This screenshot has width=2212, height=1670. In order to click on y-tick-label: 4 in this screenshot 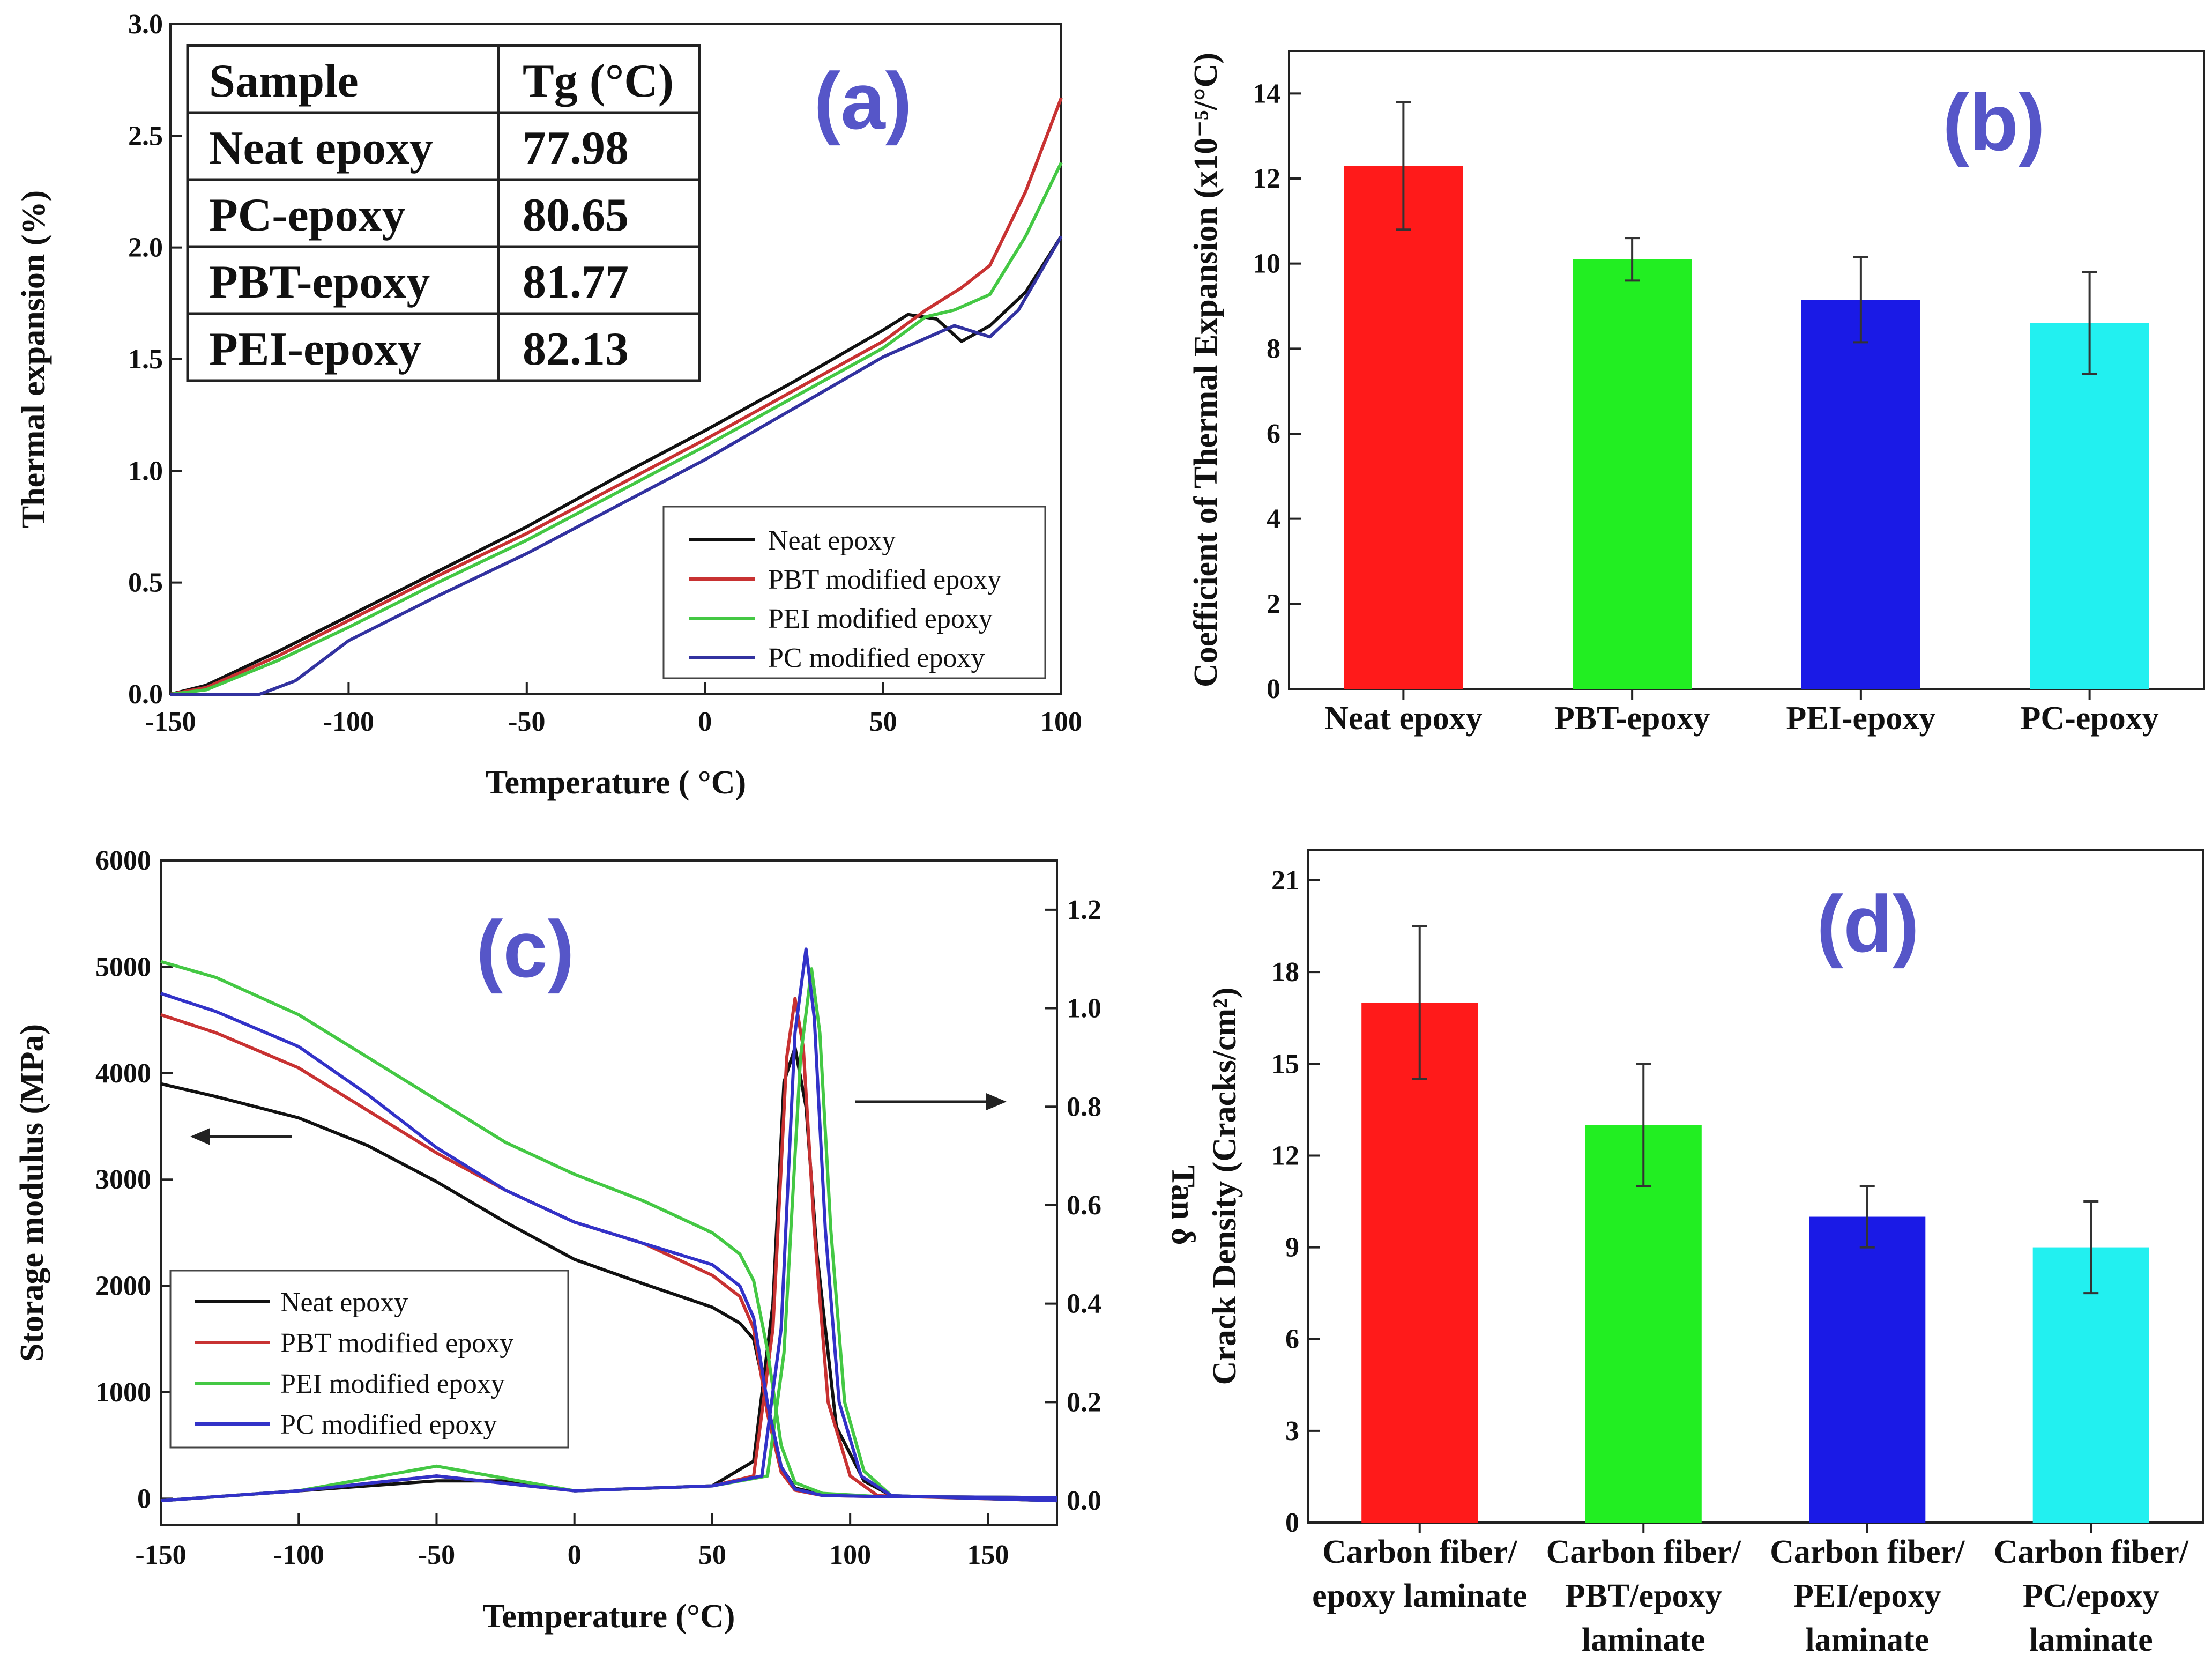, I will do `click(1273, 519)`.